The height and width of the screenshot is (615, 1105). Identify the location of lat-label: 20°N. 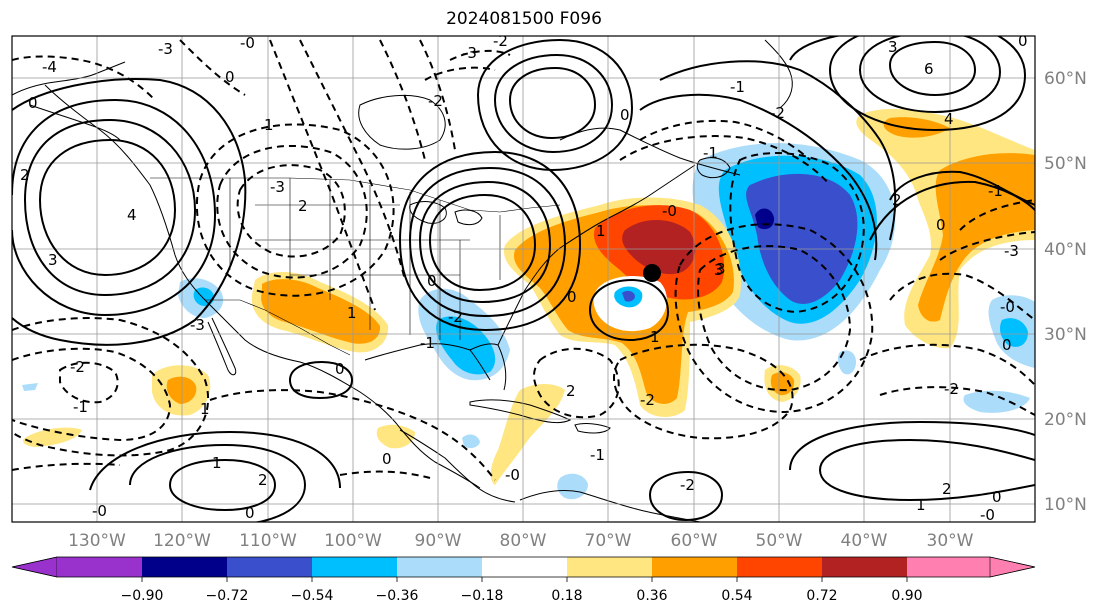
(1065, 420).